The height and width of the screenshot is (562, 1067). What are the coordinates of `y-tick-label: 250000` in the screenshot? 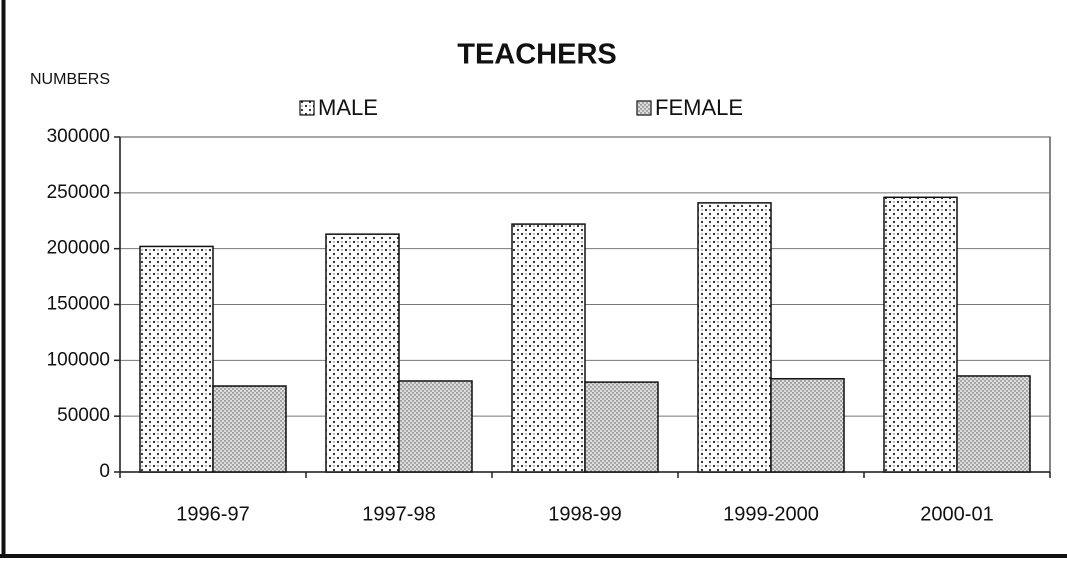 It's located at (78, 192).